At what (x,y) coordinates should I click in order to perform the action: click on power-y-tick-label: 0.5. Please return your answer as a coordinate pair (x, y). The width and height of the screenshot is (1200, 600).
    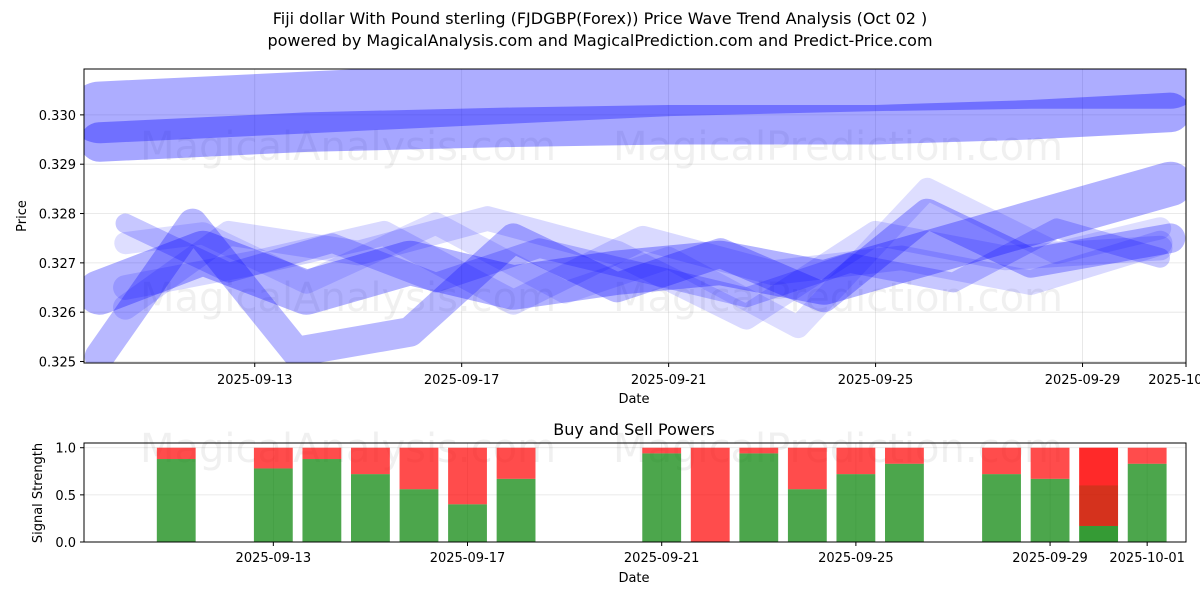
    Looking at the image, I should click on (65, 496).